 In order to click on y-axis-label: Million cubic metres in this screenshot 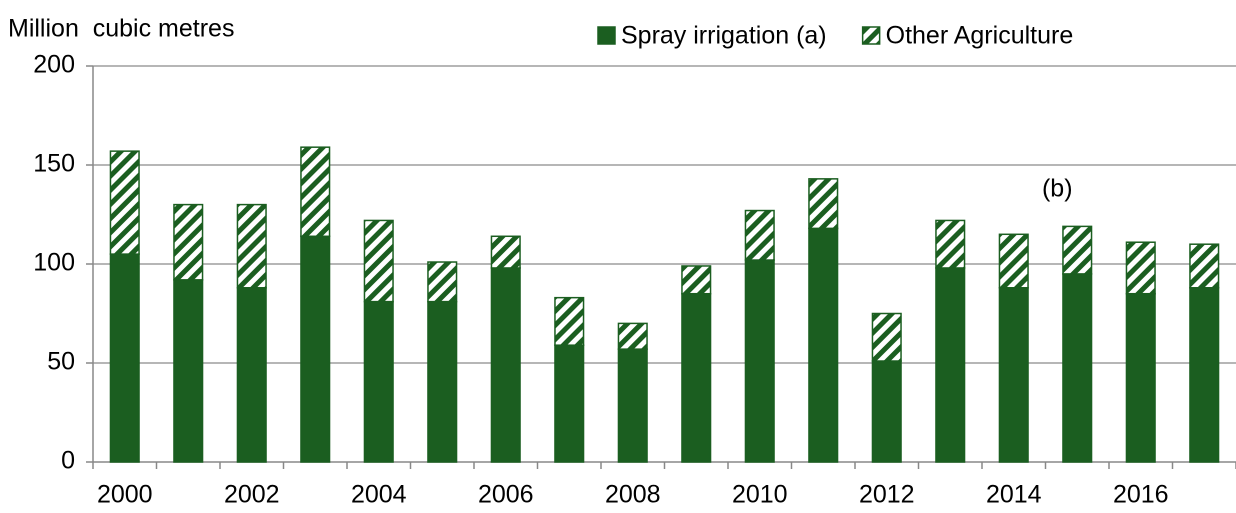, I will do `click(121, 29)`.